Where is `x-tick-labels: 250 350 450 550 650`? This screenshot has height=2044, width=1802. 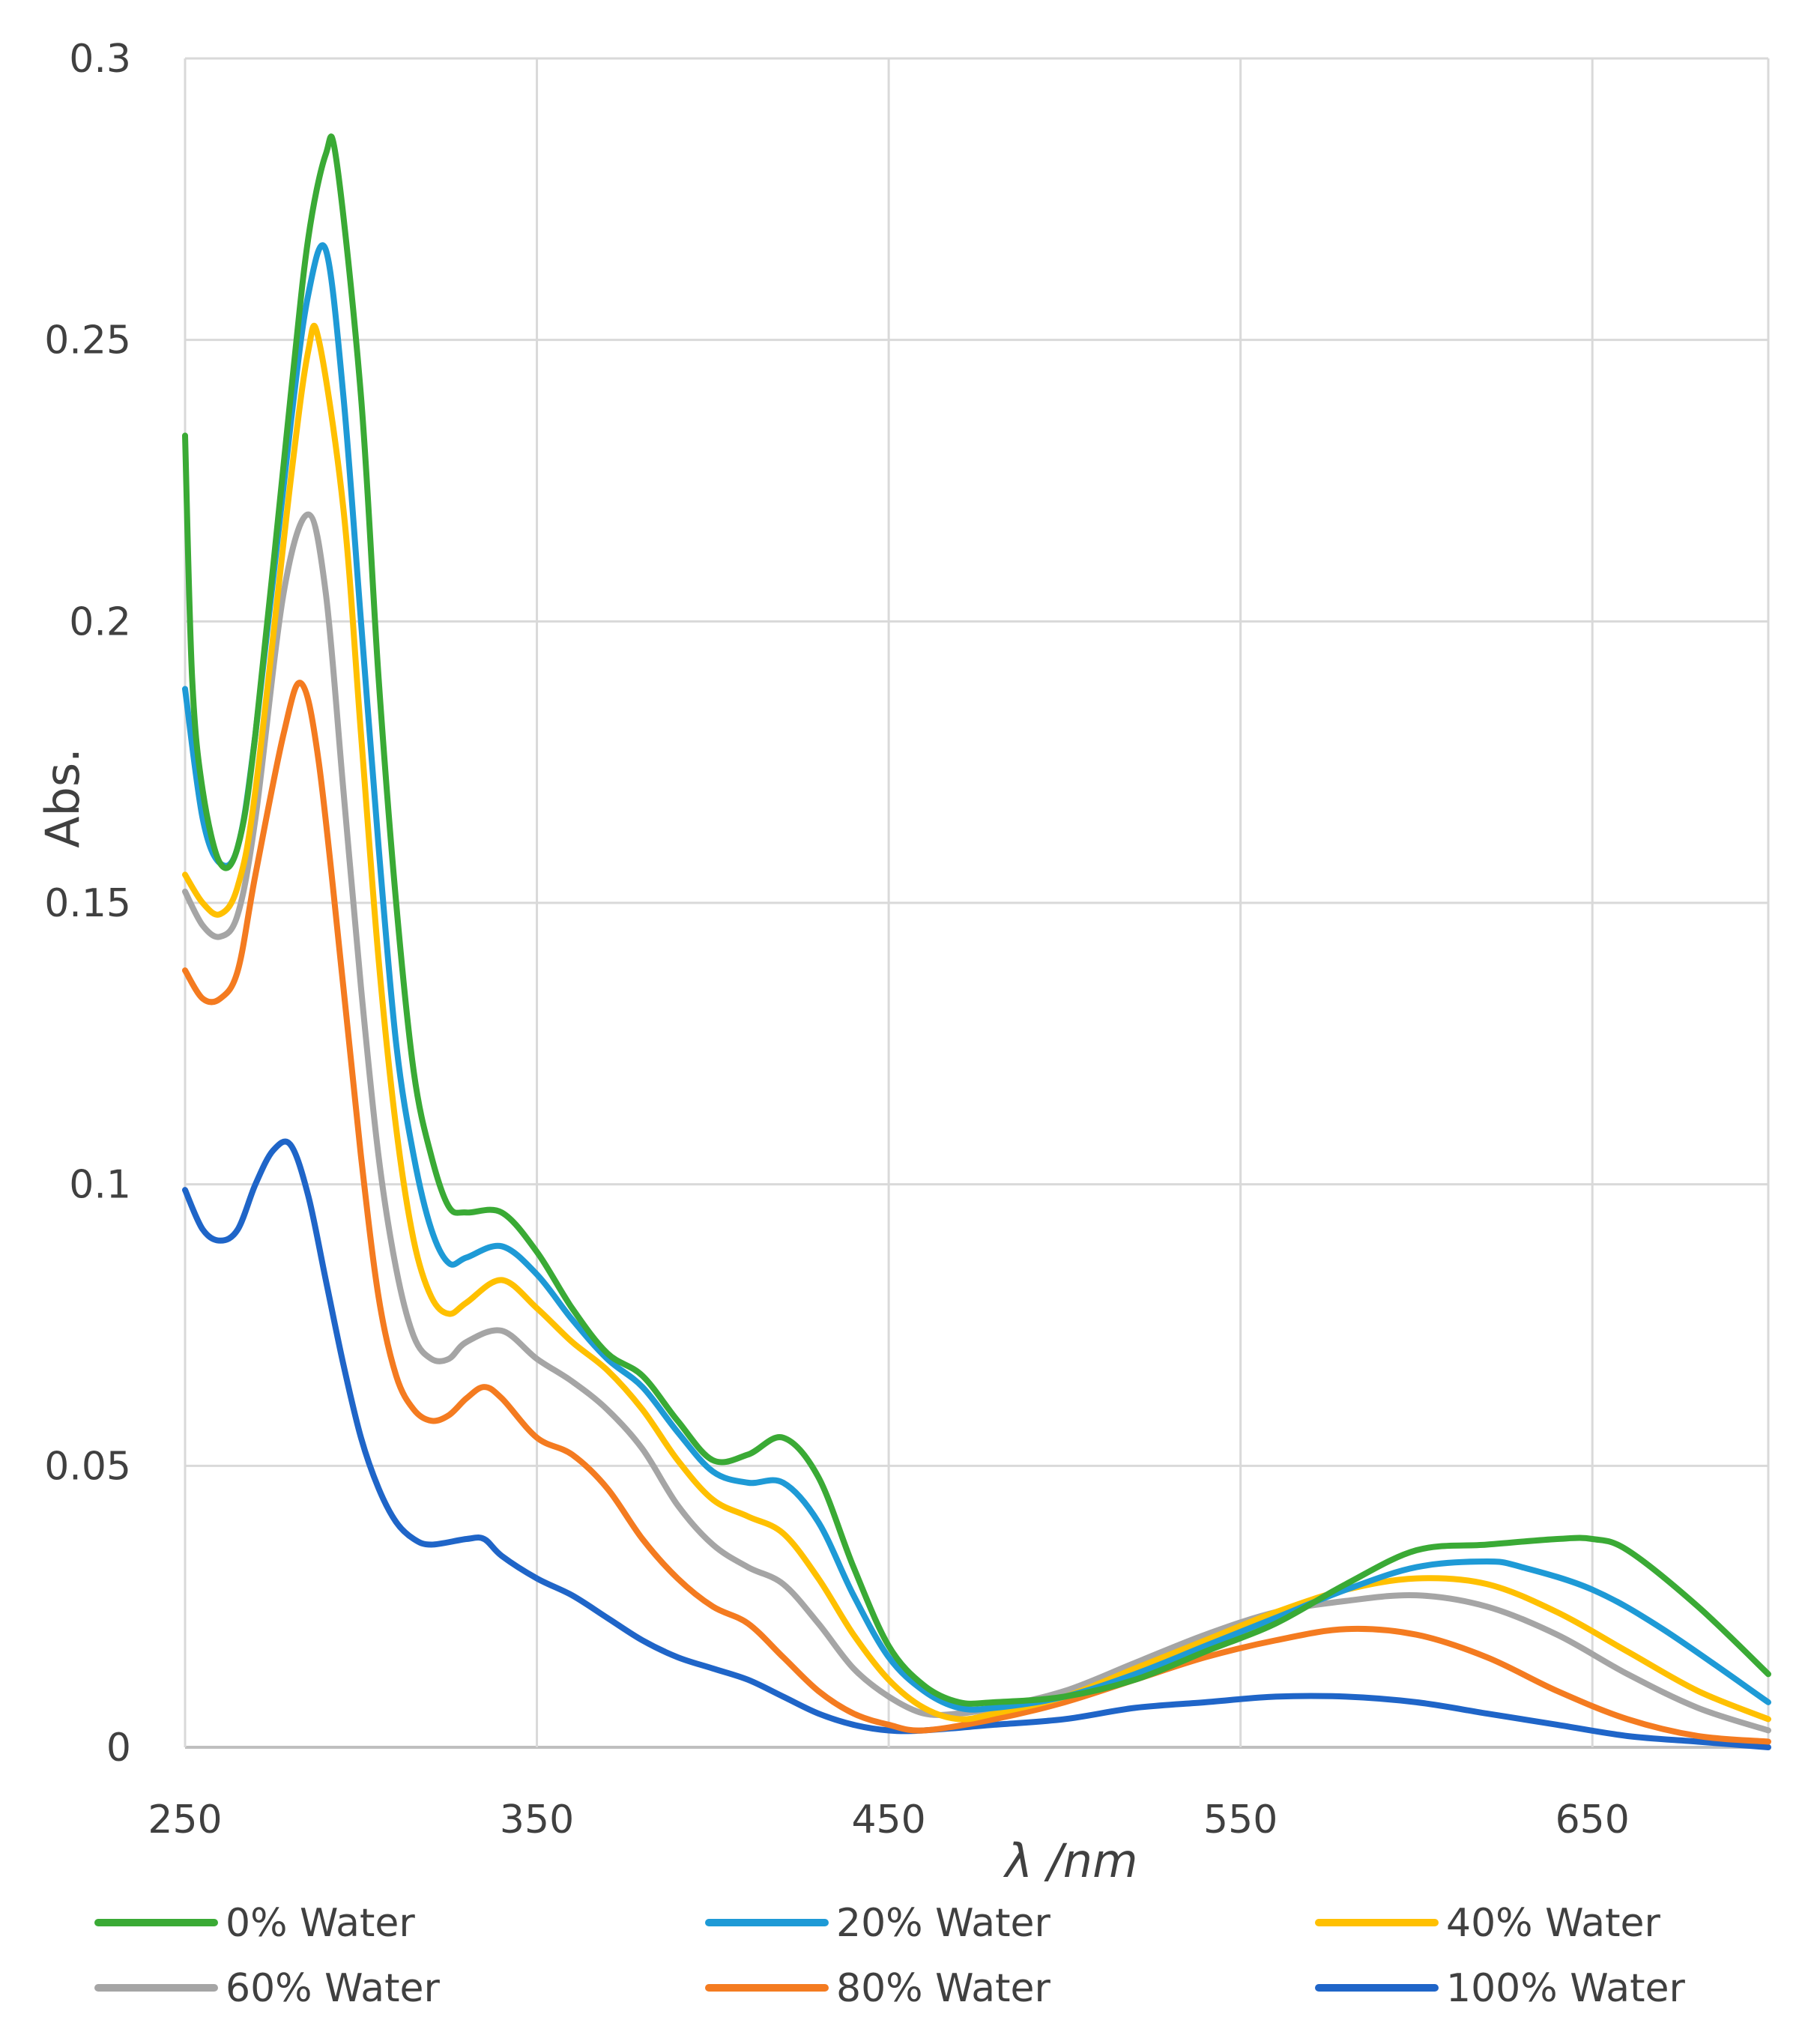 x-tick-labels: 250 350 450 550 650 is located at coordinates (888, 1819).